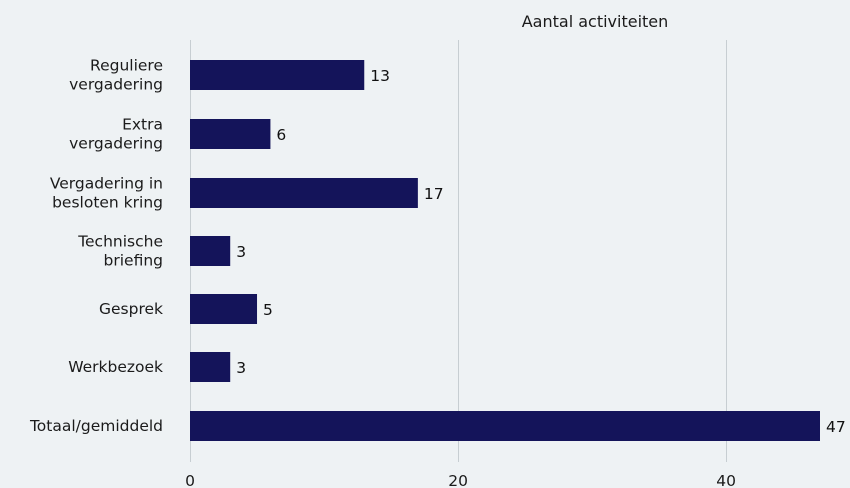  What do you see at coordinates (268, 310) in the screenshot?
I see `value-label-5: 5` at bounding box center [268, 310].